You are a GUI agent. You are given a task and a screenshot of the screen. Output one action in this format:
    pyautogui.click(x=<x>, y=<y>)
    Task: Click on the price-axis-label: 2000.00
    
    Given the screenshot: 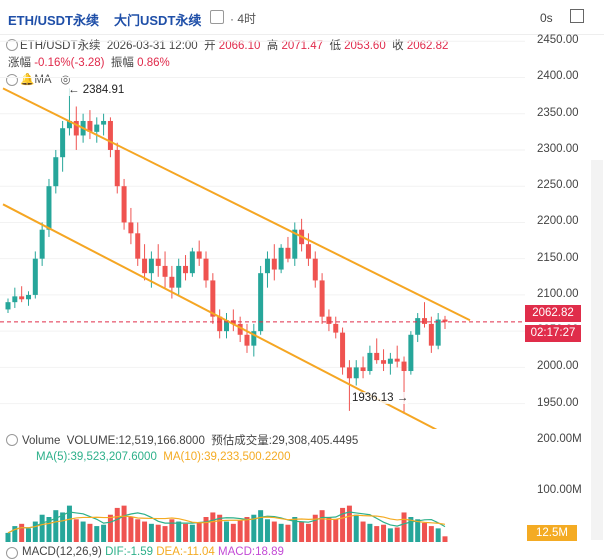 What is the action you would take?
    pyautogui.click(x=558, y=366)
    